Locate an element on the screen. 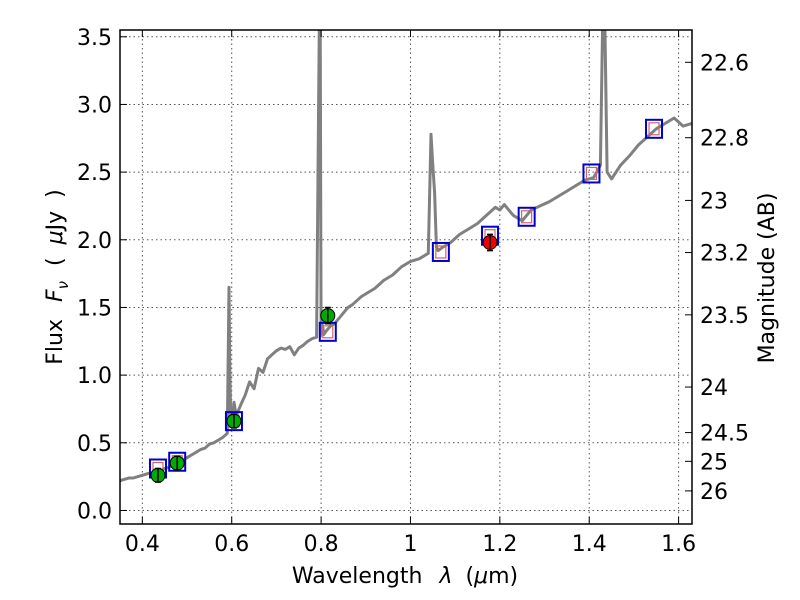  magnitude-tick-label: 23.5 is located at coordinates (724, 316).